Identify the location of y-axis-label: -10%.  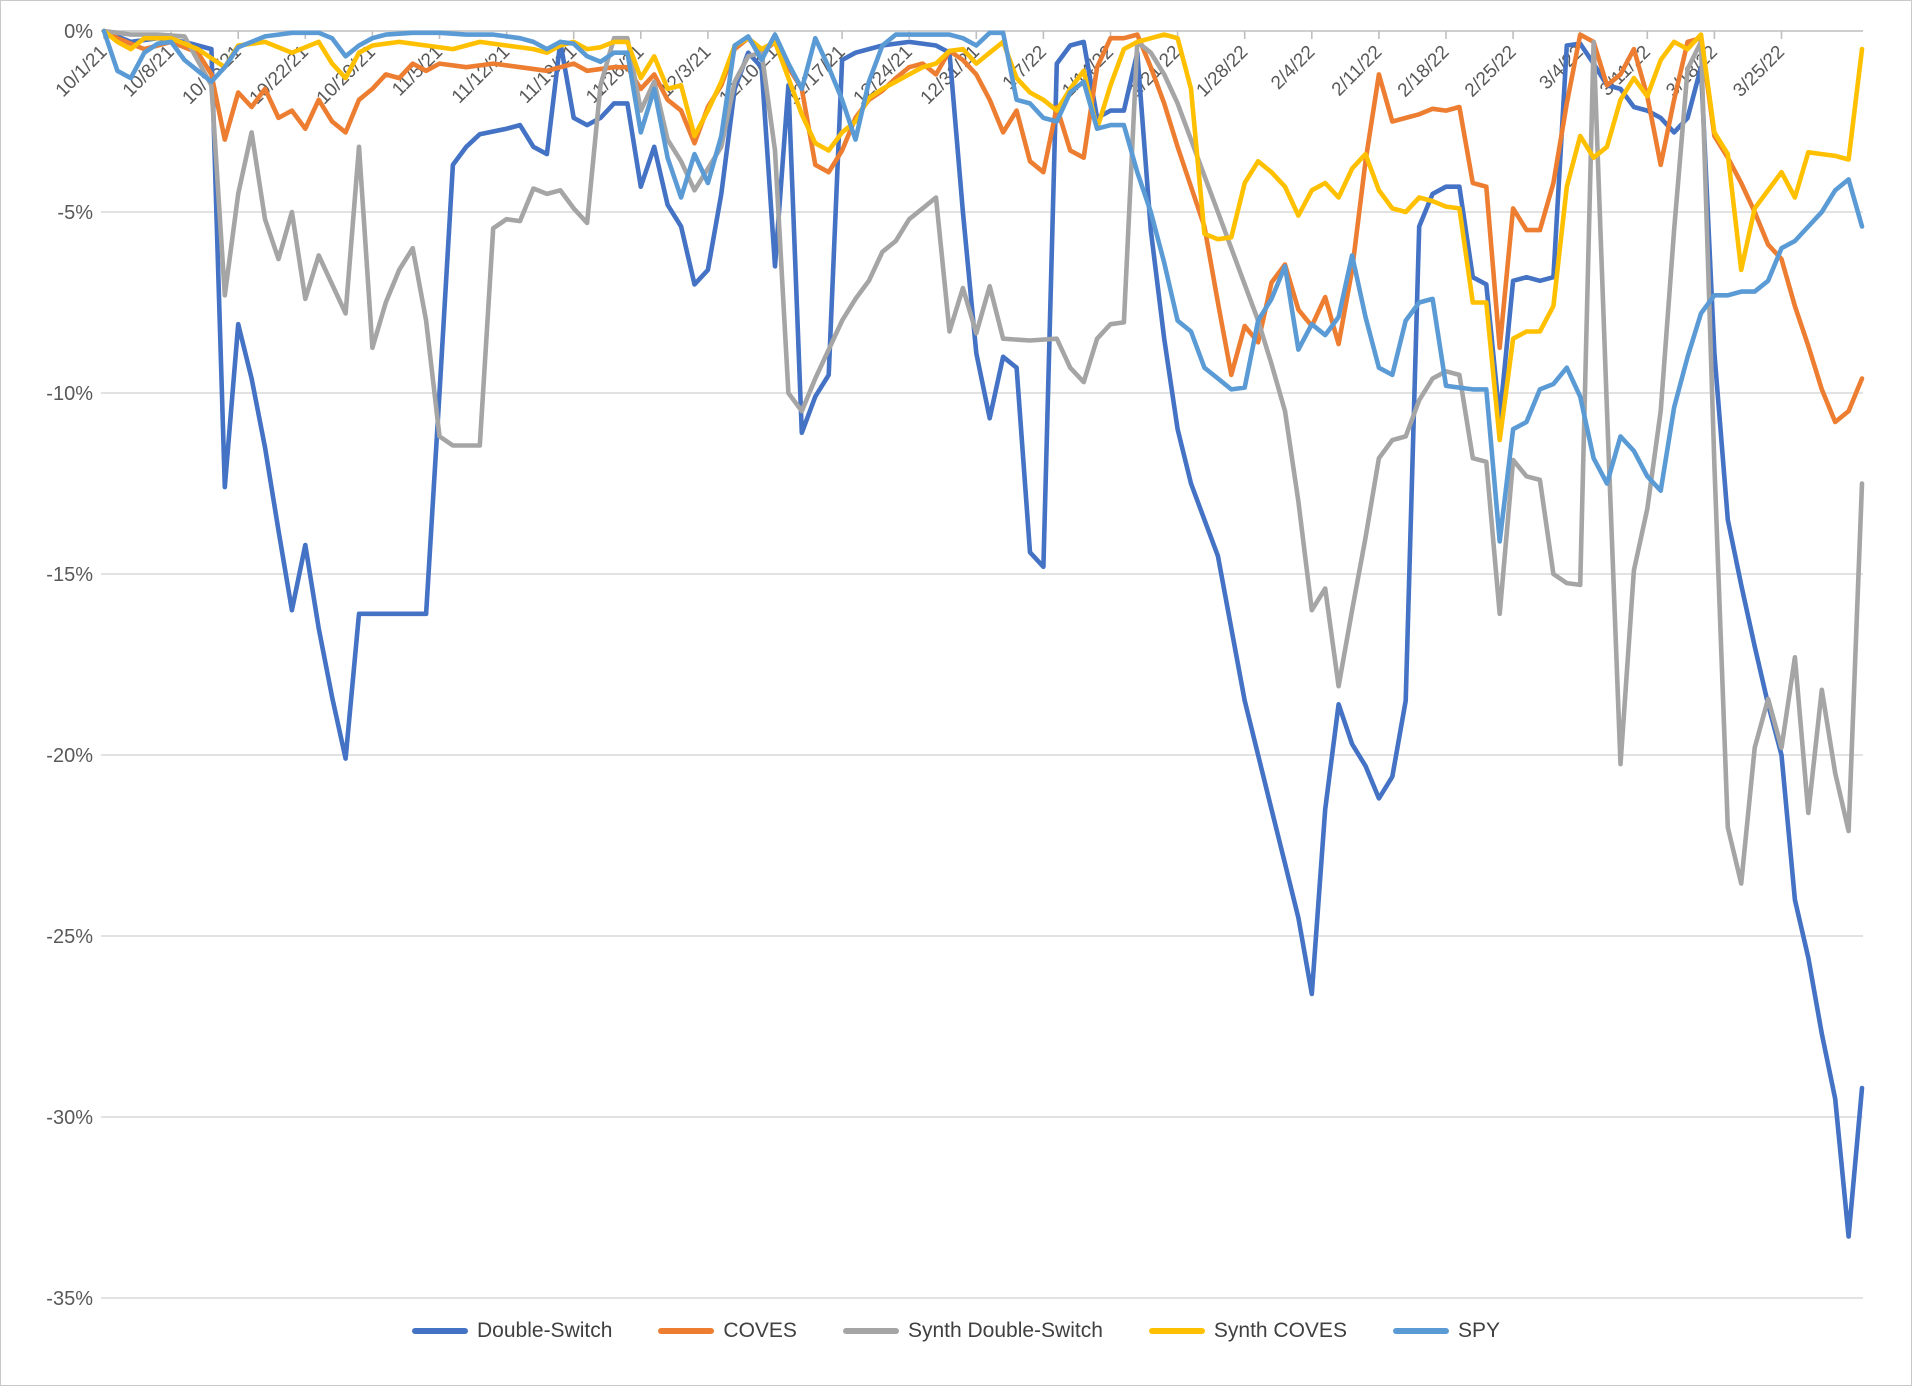
(69, 394).